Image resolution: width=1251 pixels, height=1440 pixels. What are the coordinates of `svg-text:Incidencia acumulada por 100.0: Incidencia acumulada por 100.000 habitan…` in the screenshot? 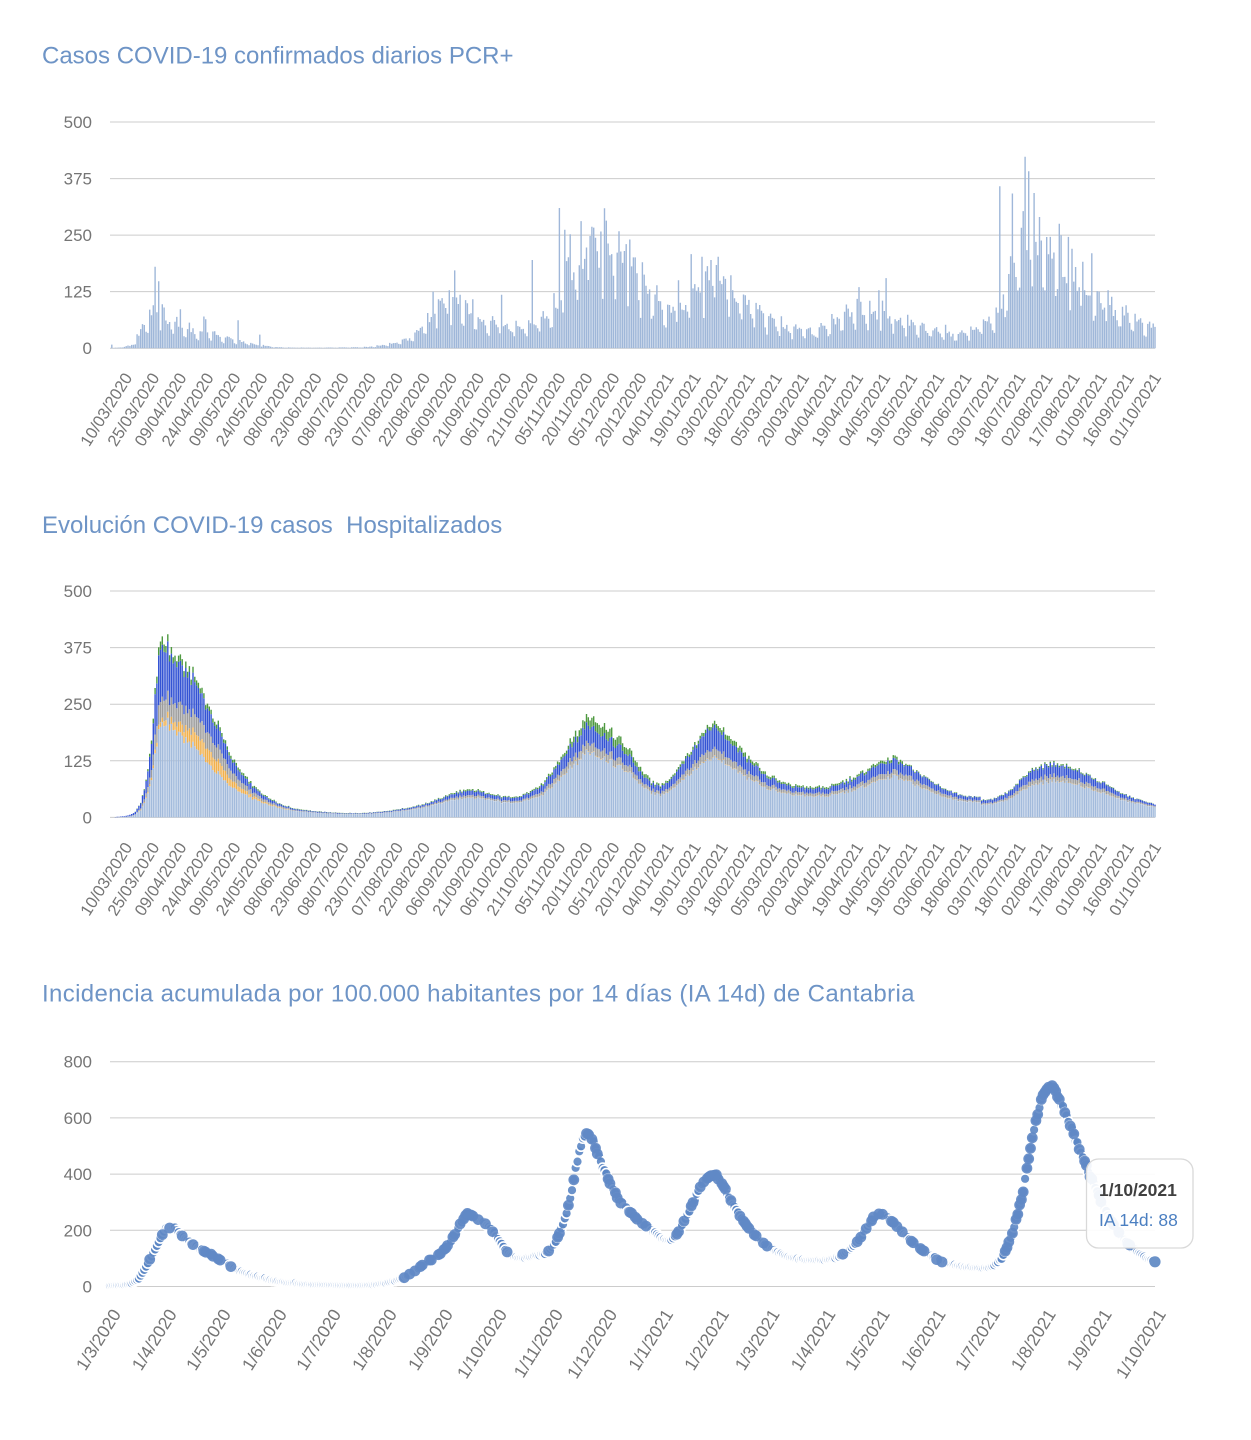 It's located at (478, 994).